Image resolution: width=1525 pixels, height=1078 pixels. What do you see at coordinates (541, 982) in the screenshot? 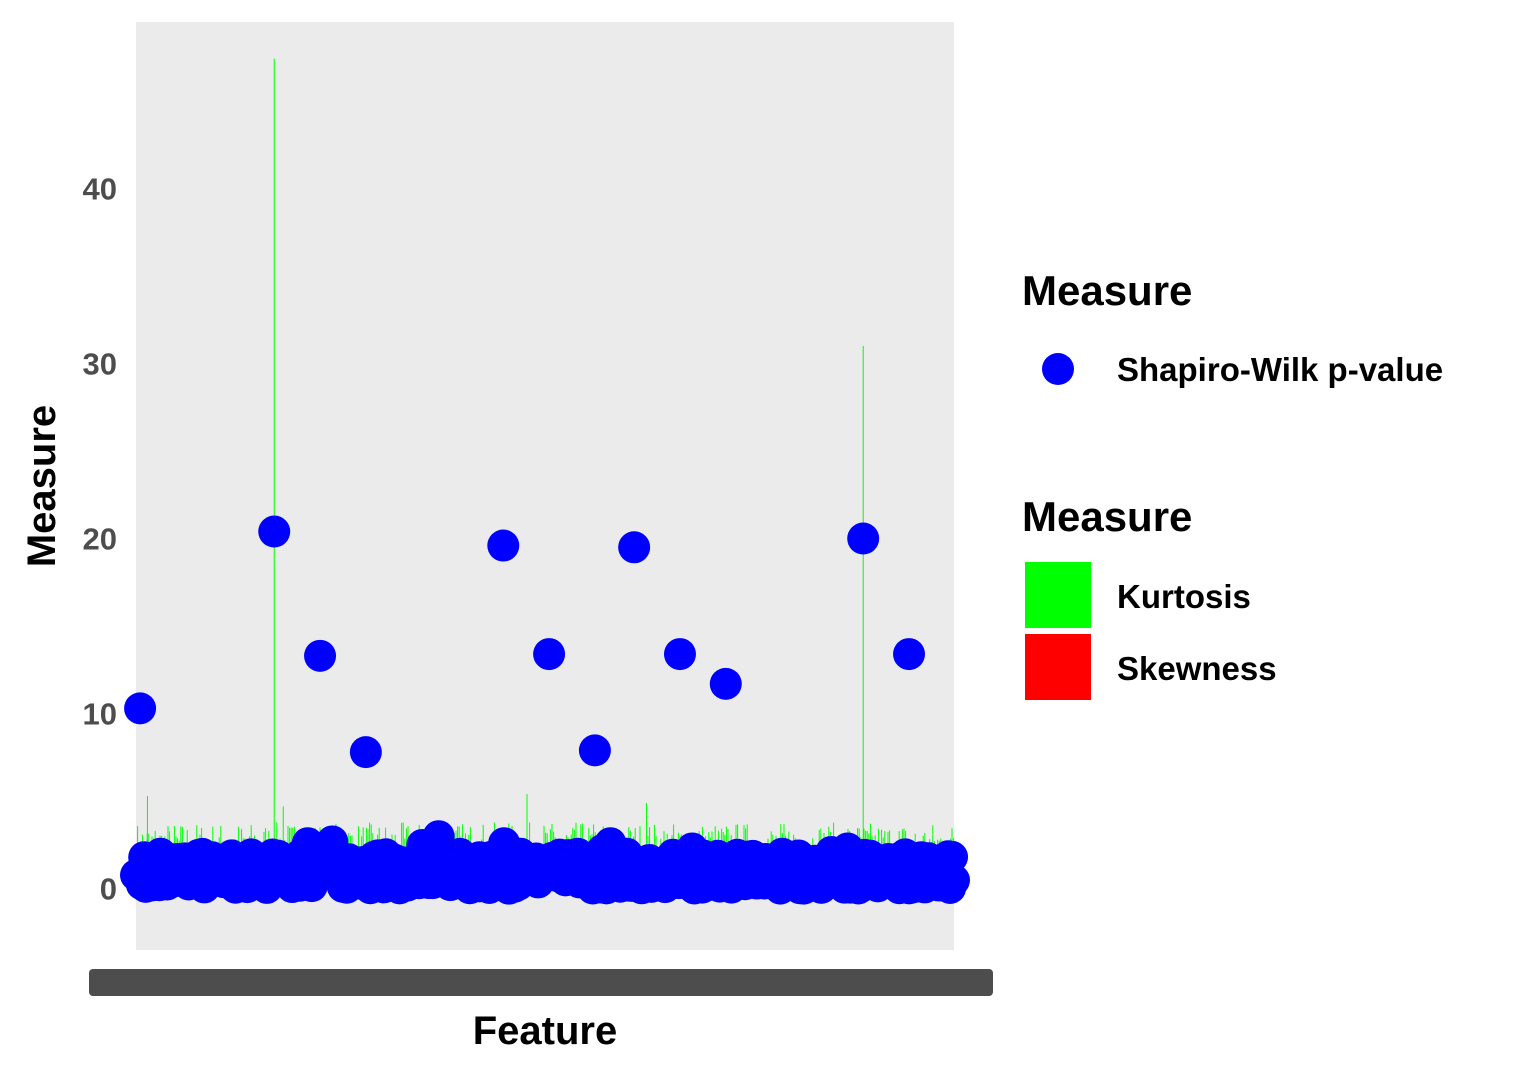
I see `x-tick-labels-overplotted` at bounding box center [541, 982].